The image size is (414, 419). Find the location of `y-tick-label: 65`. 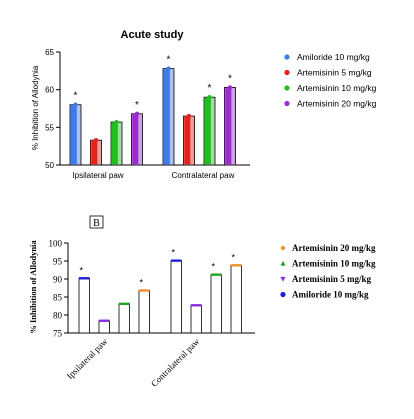

y-tick-label: 65 is located at coordinates (49, 52).